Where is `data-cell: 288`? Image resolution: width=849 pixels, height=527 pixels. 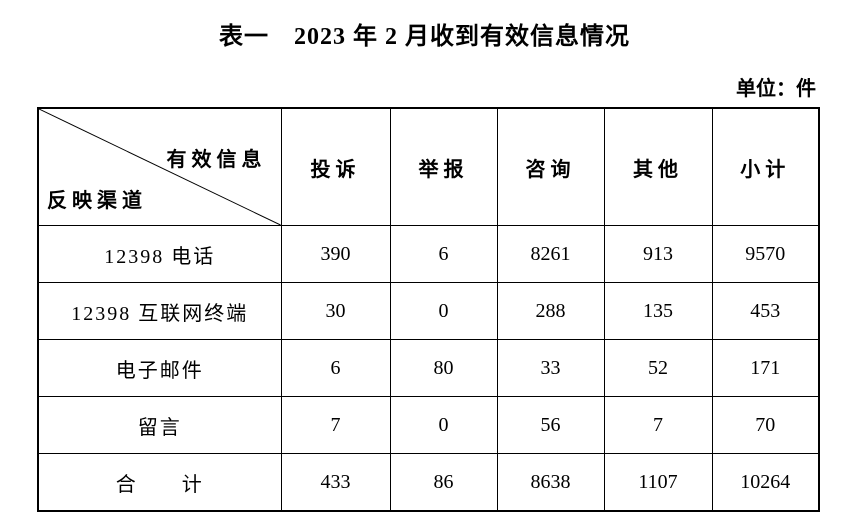 data-cell: 288 is located at coordinates (550, 311).